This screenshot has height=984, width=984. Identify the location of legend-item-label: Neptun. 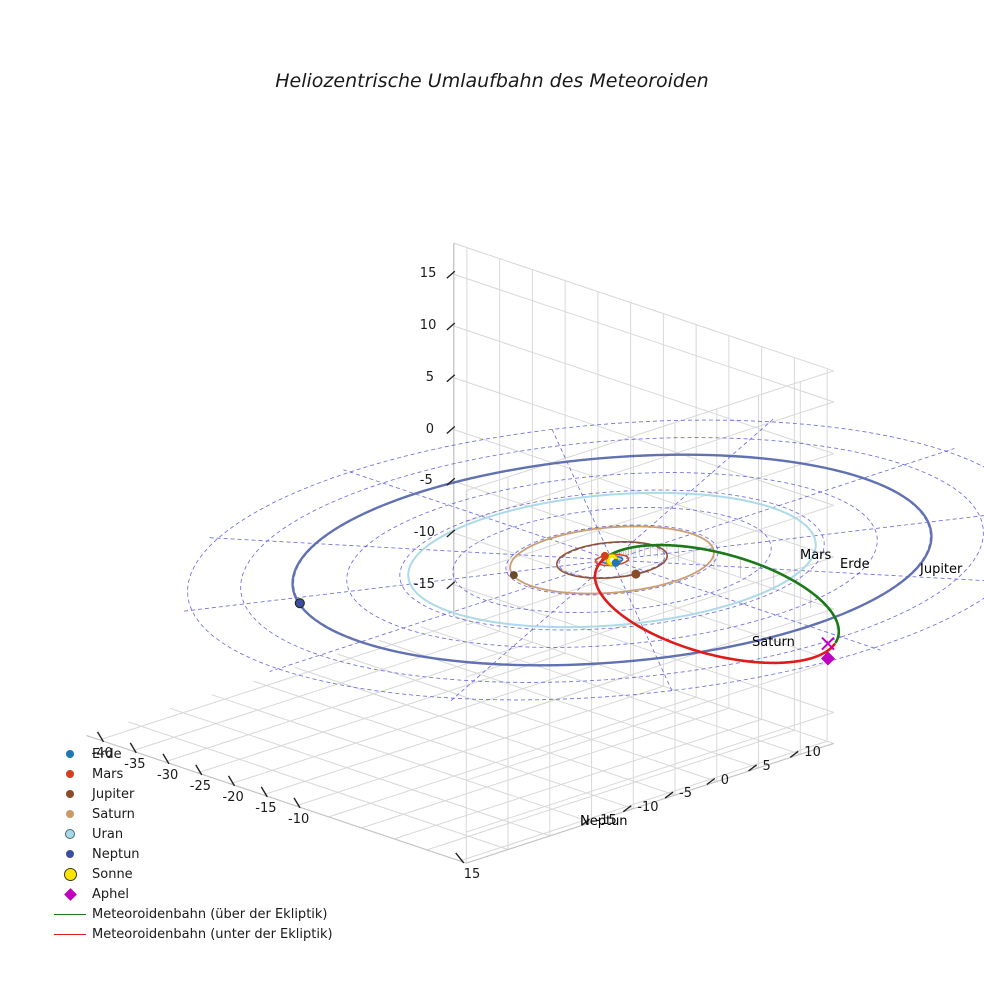
(116, 854).